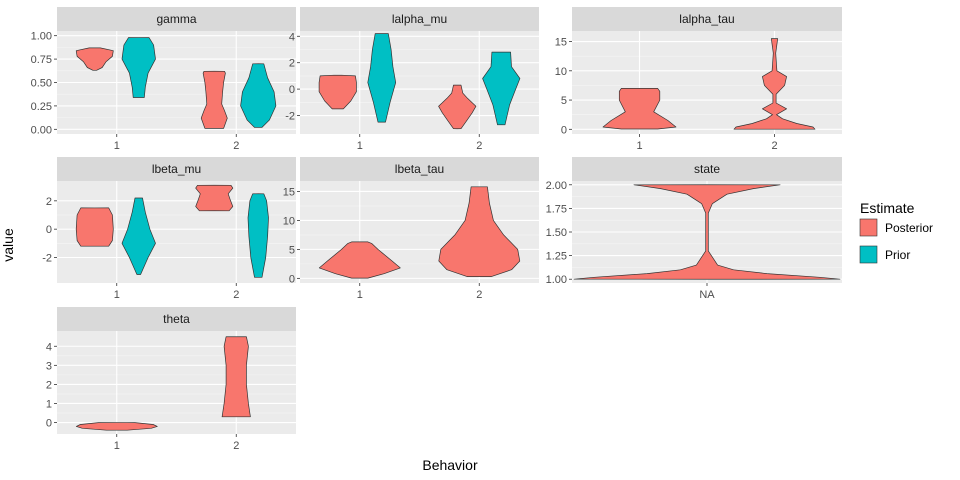 The width and height of the screenshot is (960, 480). I want to click on panel-background-lalpha-tau, so click(707, 82).